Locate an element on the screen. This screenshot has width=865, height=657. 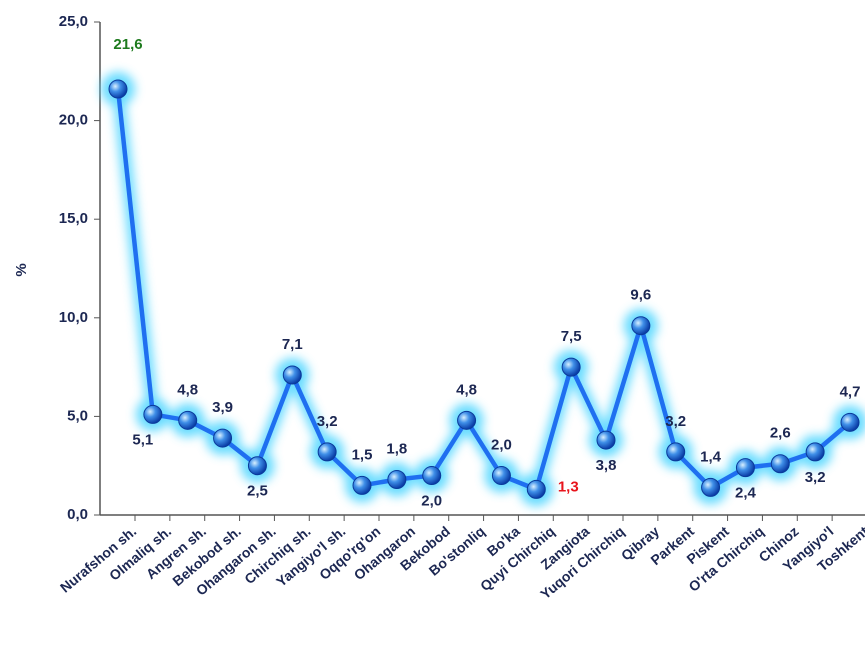
y-axis-label: % is located at coordinates (21, 269).